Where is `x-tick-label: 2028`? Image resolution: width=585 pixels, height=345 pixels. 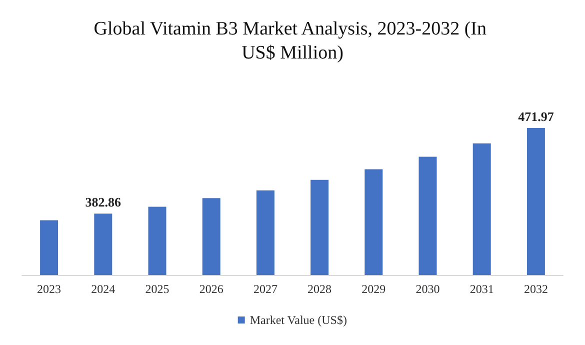
x-tick-label: 2028 is located at coordinates (320, 289).